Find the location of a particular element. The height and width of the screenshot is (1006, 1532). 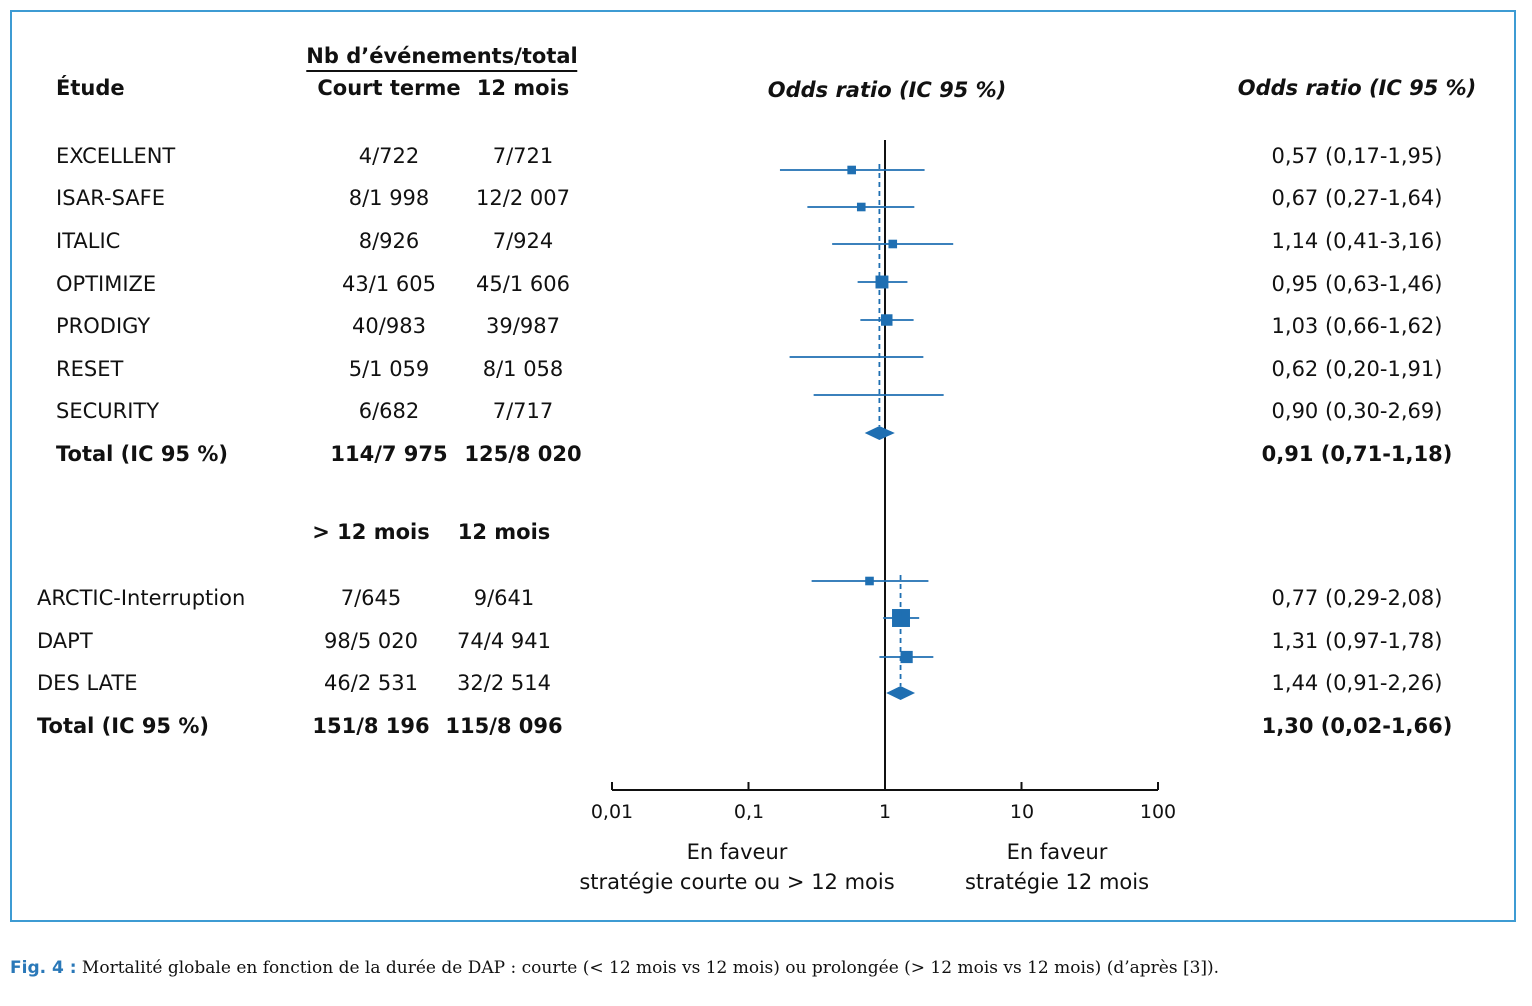

x-tick-label: 1 is located at coordinates (885, 812).